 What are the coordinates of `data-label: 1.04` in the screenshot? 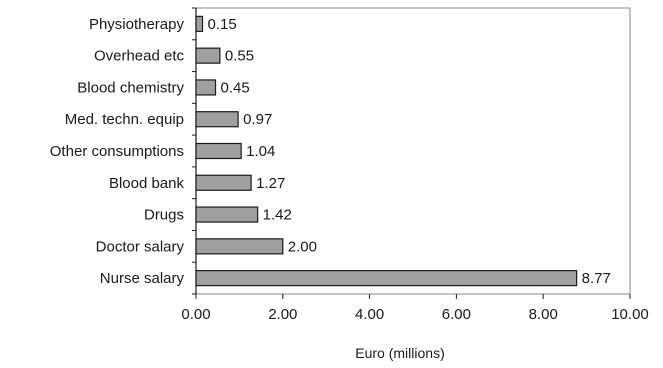 It's located at (260, 151).